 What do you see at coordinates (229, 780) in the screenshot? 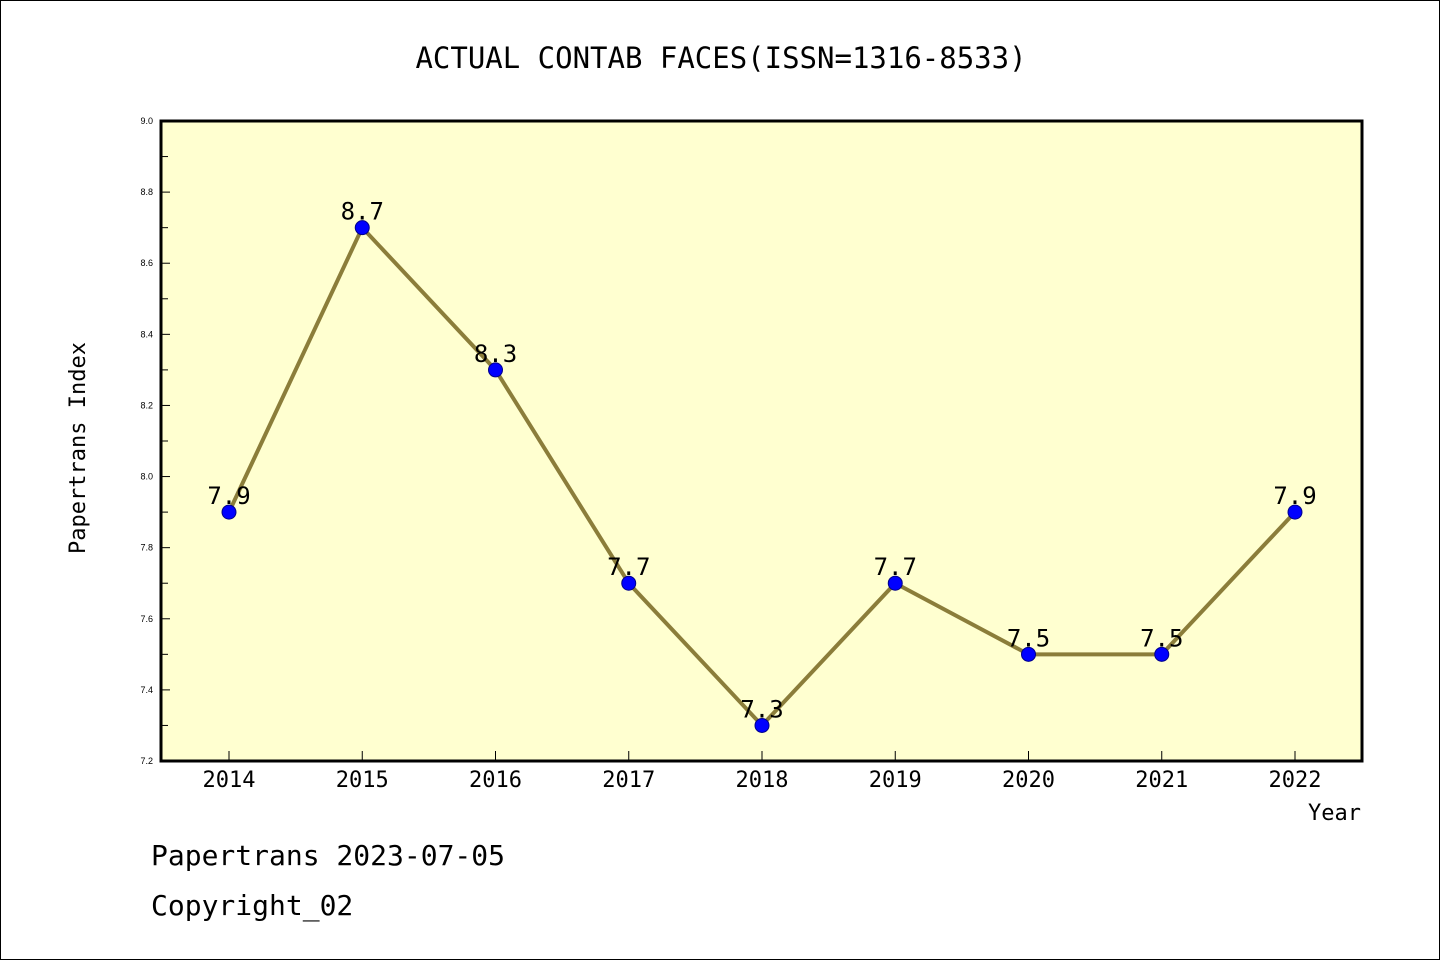
I see `x-tick-label: 2014` at bounding box center [229, 780].